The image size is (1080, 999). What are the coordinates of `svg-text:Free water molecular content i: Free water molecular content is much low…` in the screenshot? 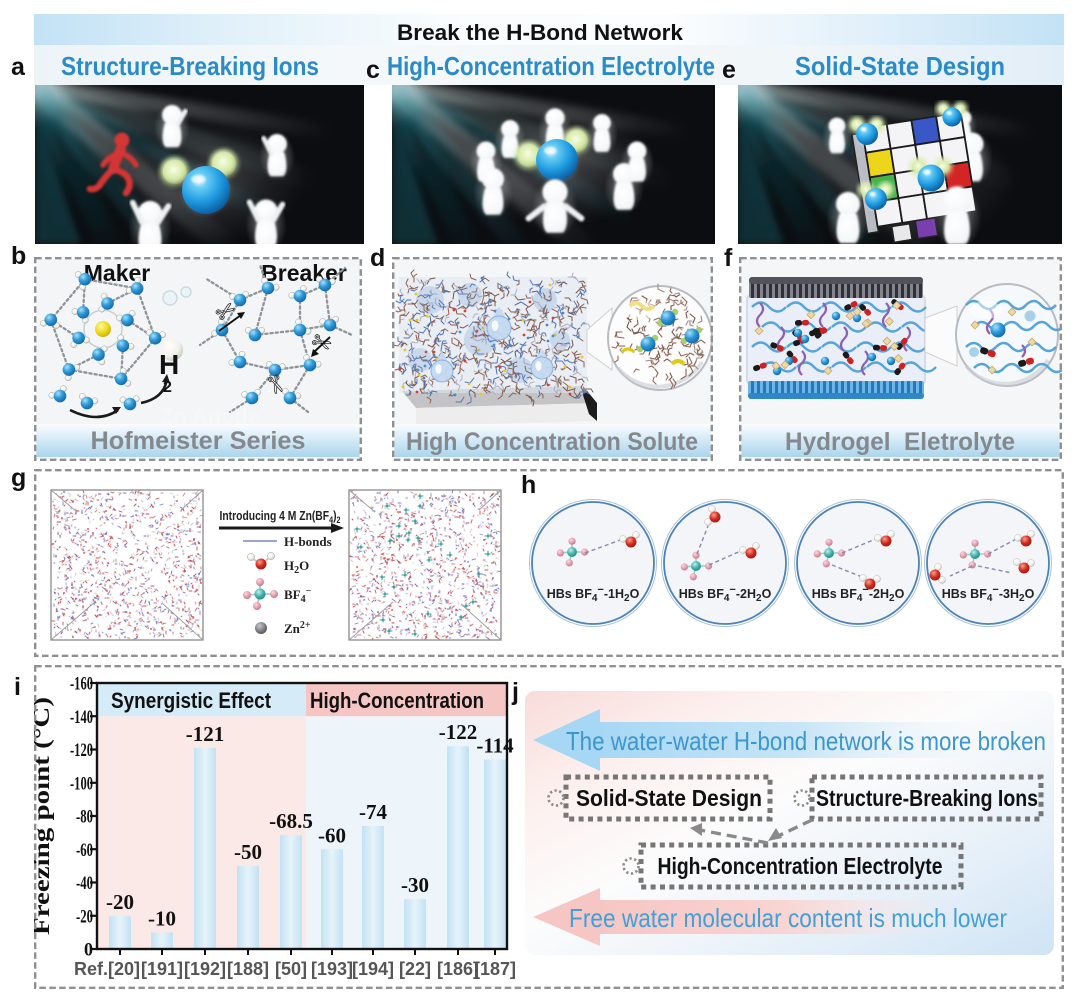 It's located at (788, 918).